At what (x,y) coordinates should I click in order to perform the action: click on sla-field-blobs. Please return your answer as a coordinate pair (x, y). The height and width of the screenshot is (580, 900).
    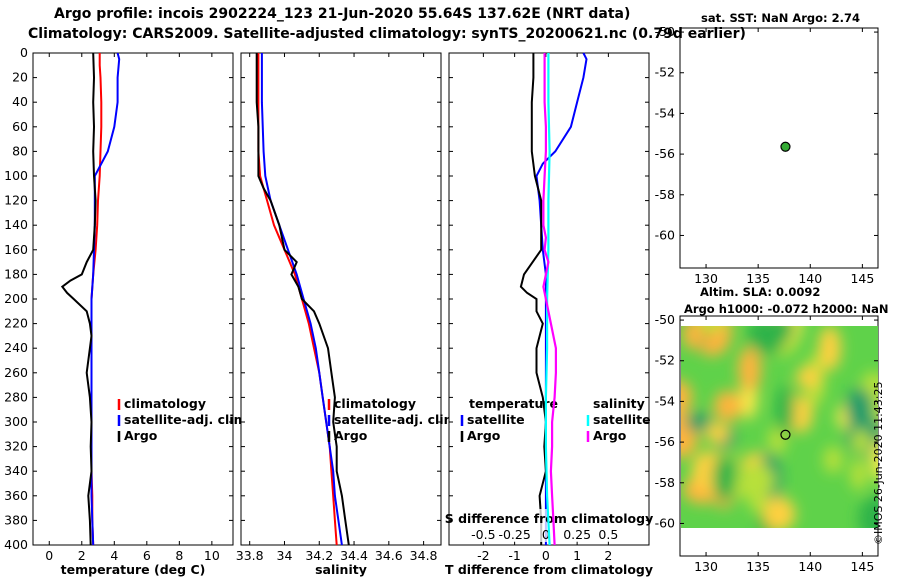
    Looking at the image, I should click on (779, 427).